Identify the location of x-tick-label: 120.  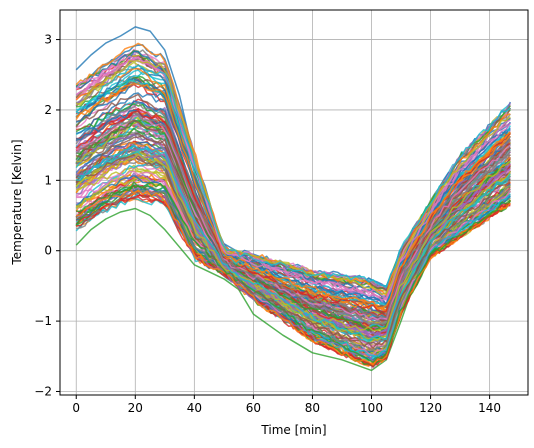
(430, 408).